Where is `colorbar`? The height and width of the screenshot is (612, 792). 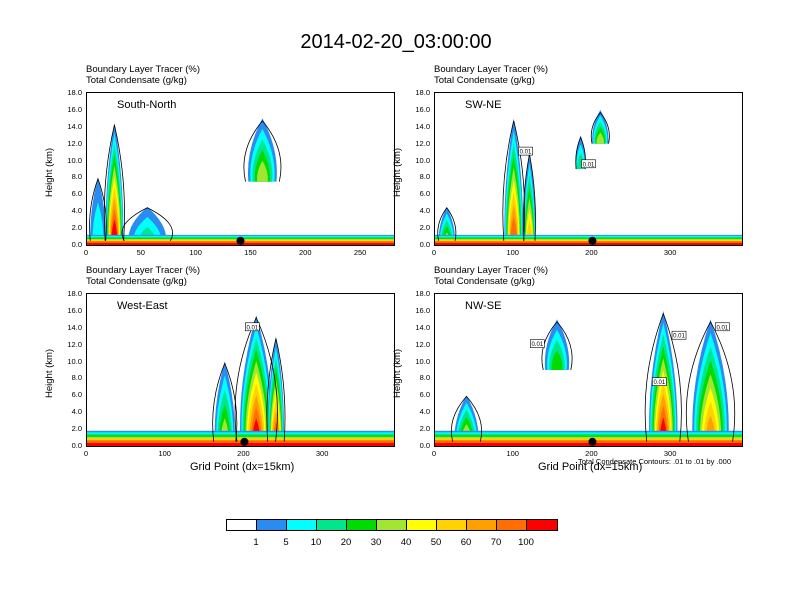
colorbar is located at coordinates (392, 525).